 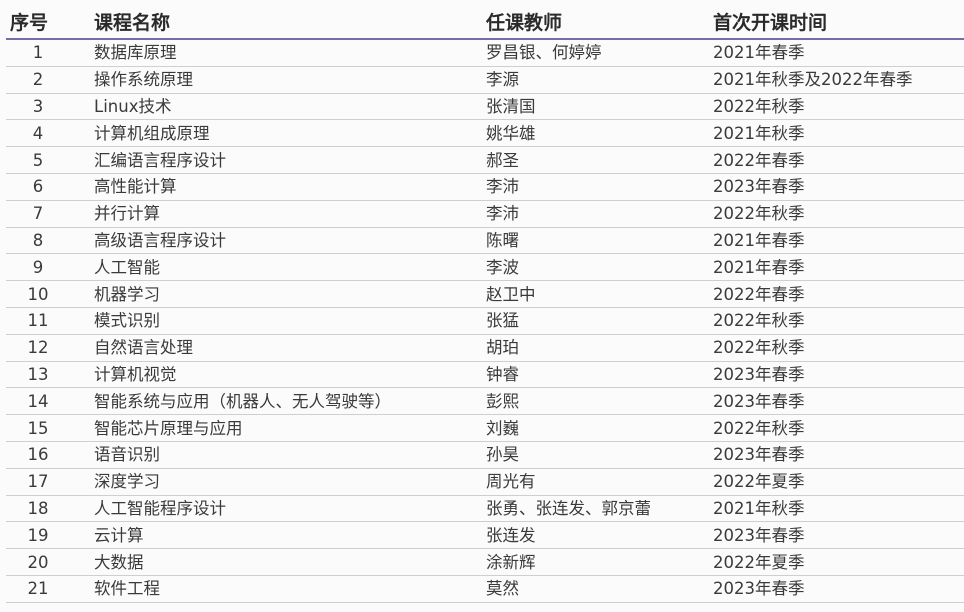 I want to click on table-row: 8 高级语言程序设计 陈曙 2021年春季, so click(x=485, y=241).